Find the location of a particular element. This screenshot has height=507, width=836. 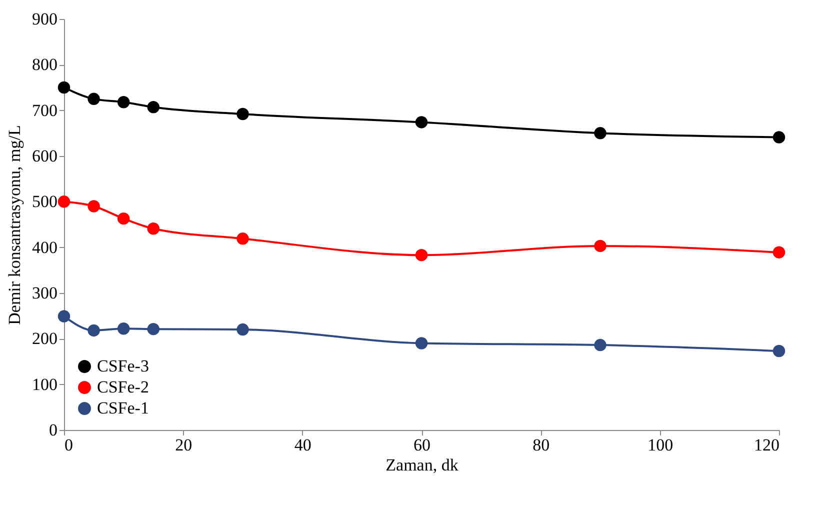

x-axis-title: Zaman, dk is located at coordinates (422, 465).